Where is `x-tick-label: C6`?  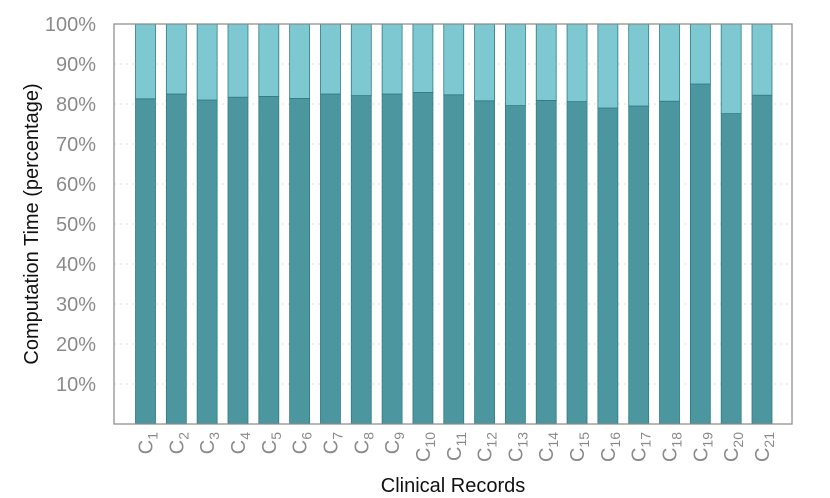
x-tick-label: C6 is located at coordinates (302, 443).